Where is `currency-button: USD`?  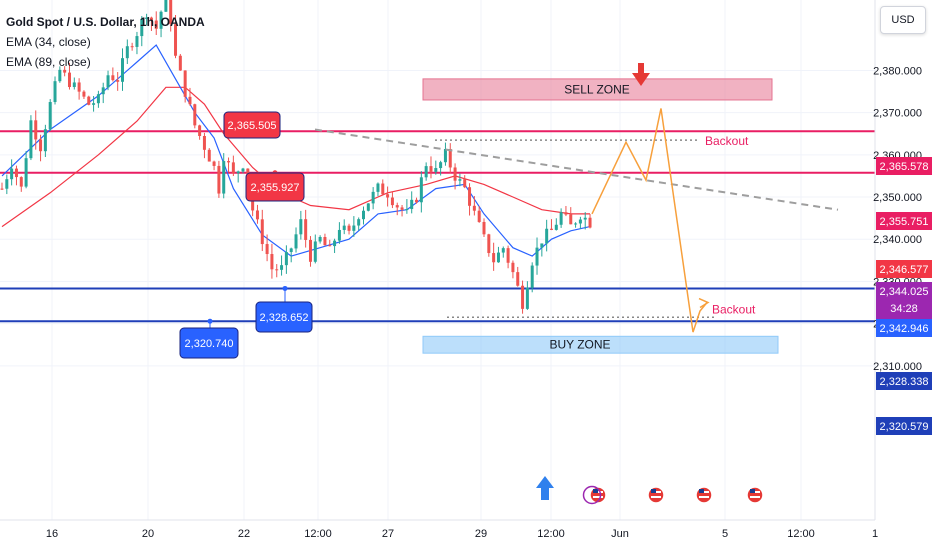
currency-button: USD is located at coordinates (903, 20).